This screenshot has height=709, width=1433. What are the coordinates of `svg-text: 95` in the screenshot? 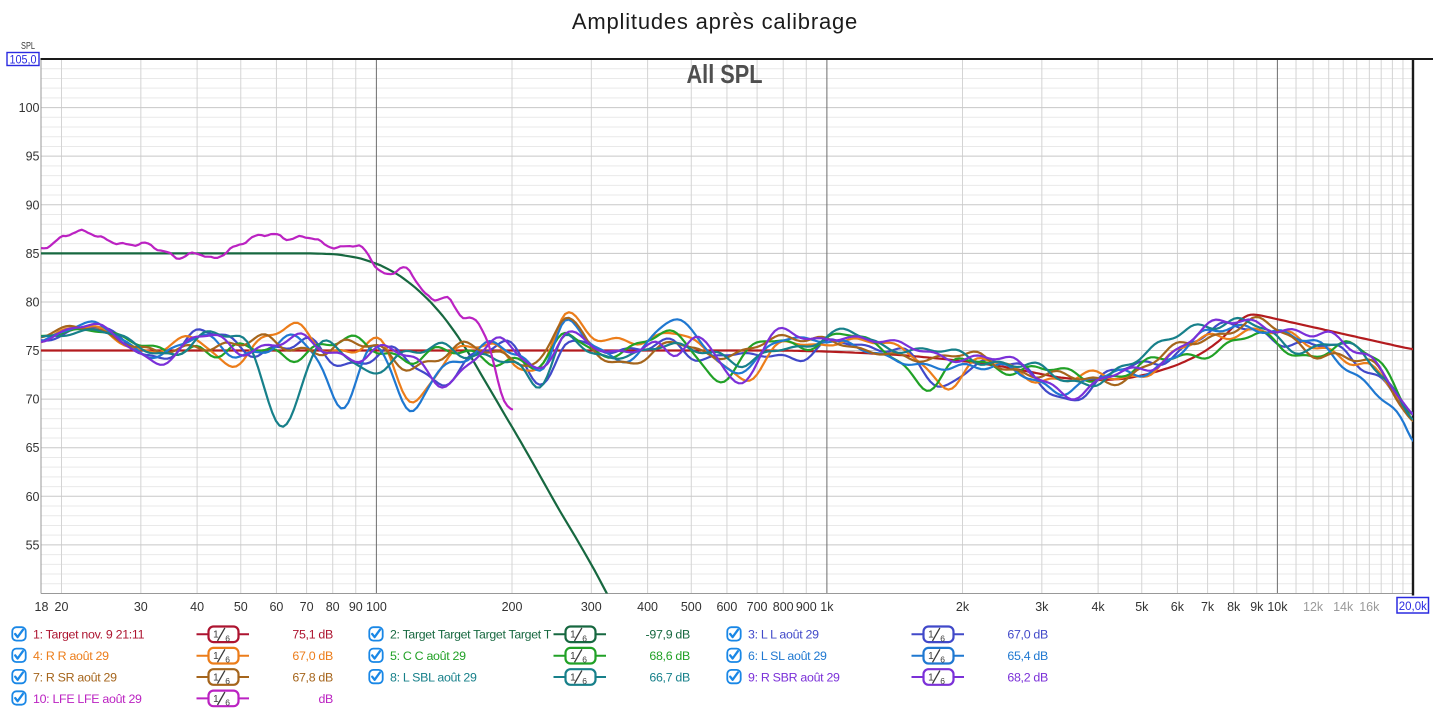 It's located at (33, 157).